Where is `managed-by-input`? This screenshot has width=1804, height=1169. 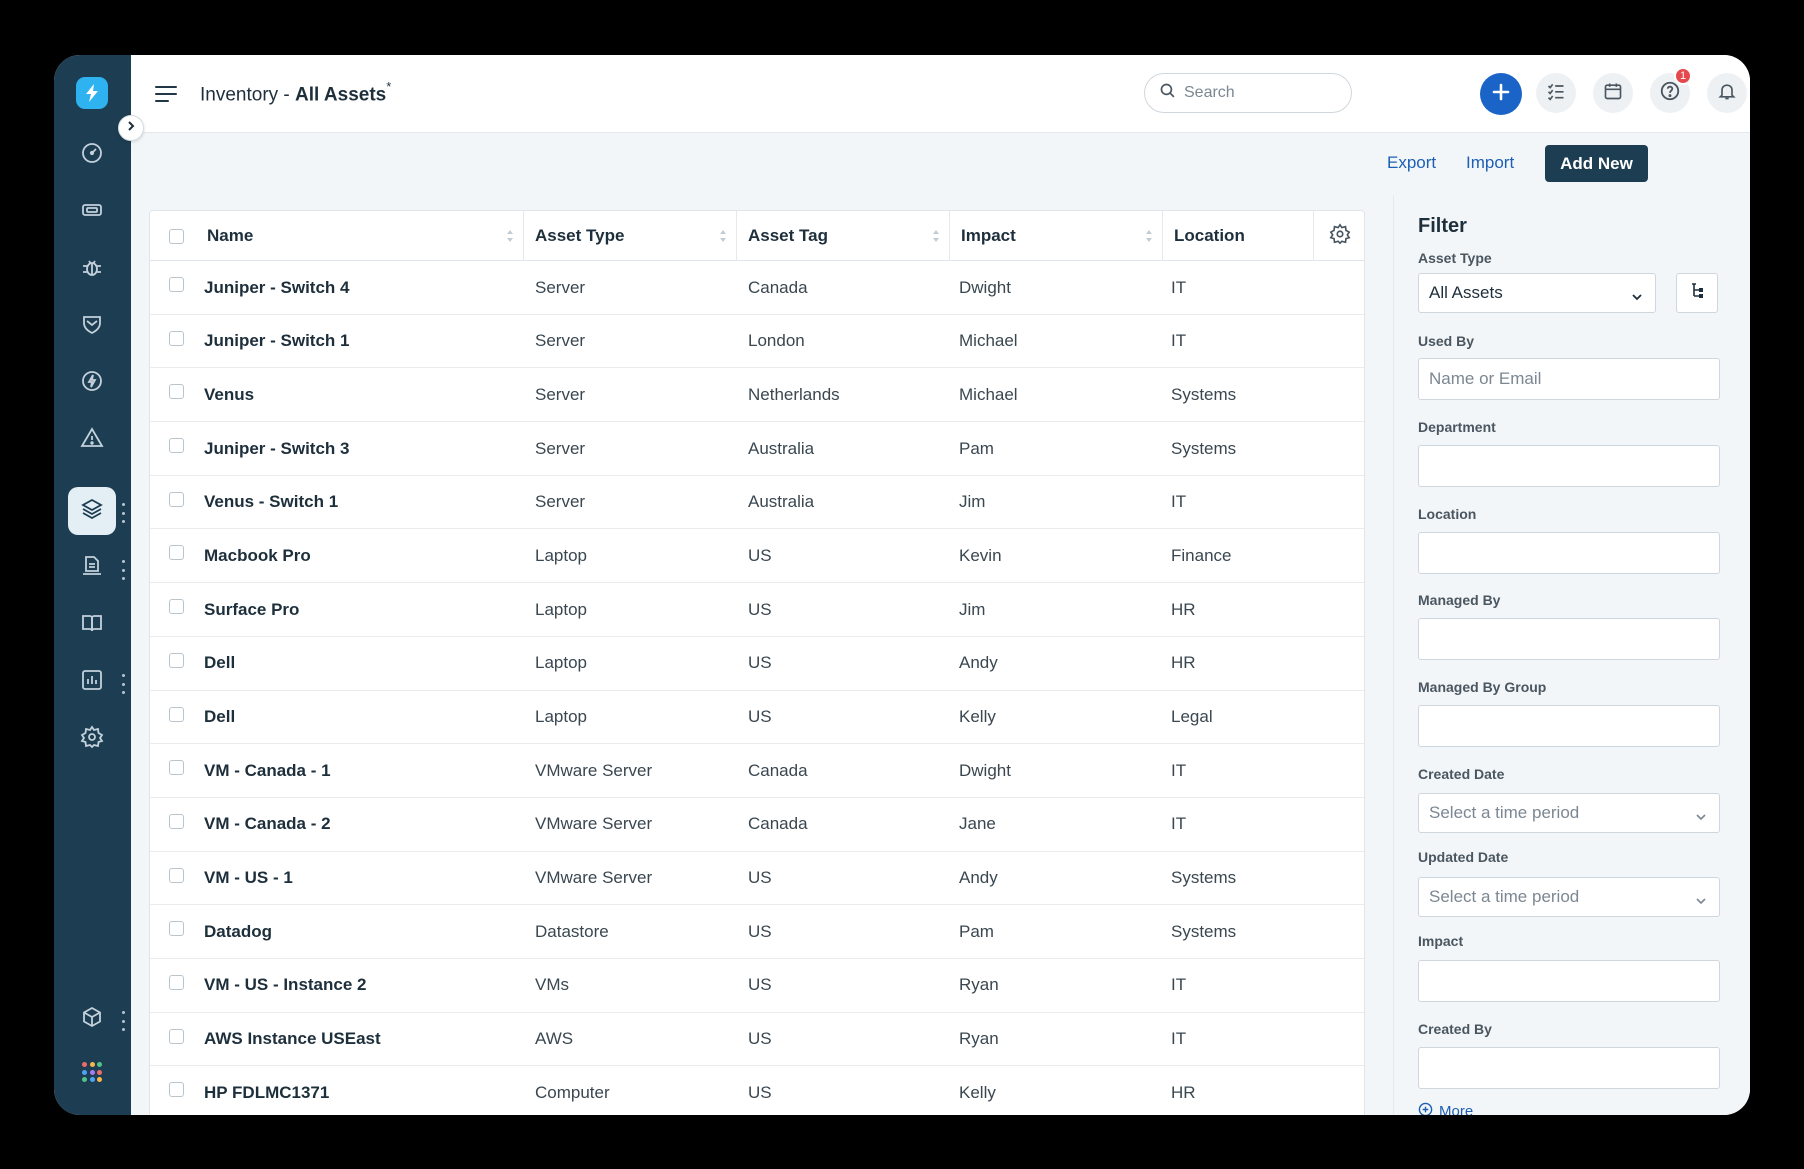 managed-by-input is located at coordinates (1569, 639).